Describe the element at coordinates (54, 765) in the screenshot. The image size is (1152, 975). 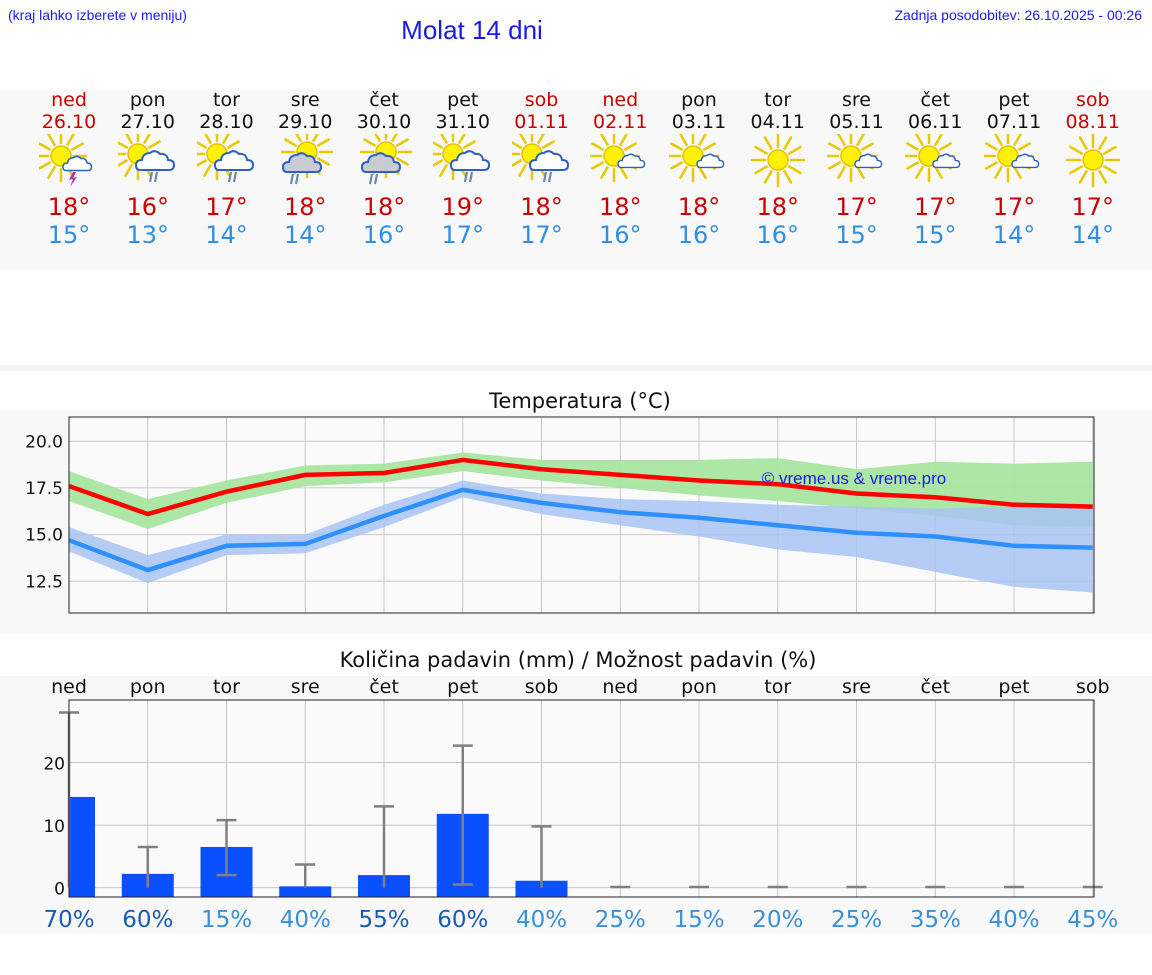
I see `precip-y-tick-label: 20` at that location.